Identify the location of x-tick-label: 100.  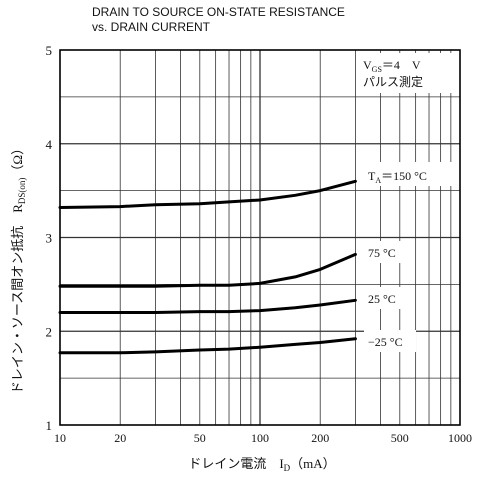
(260, 438).